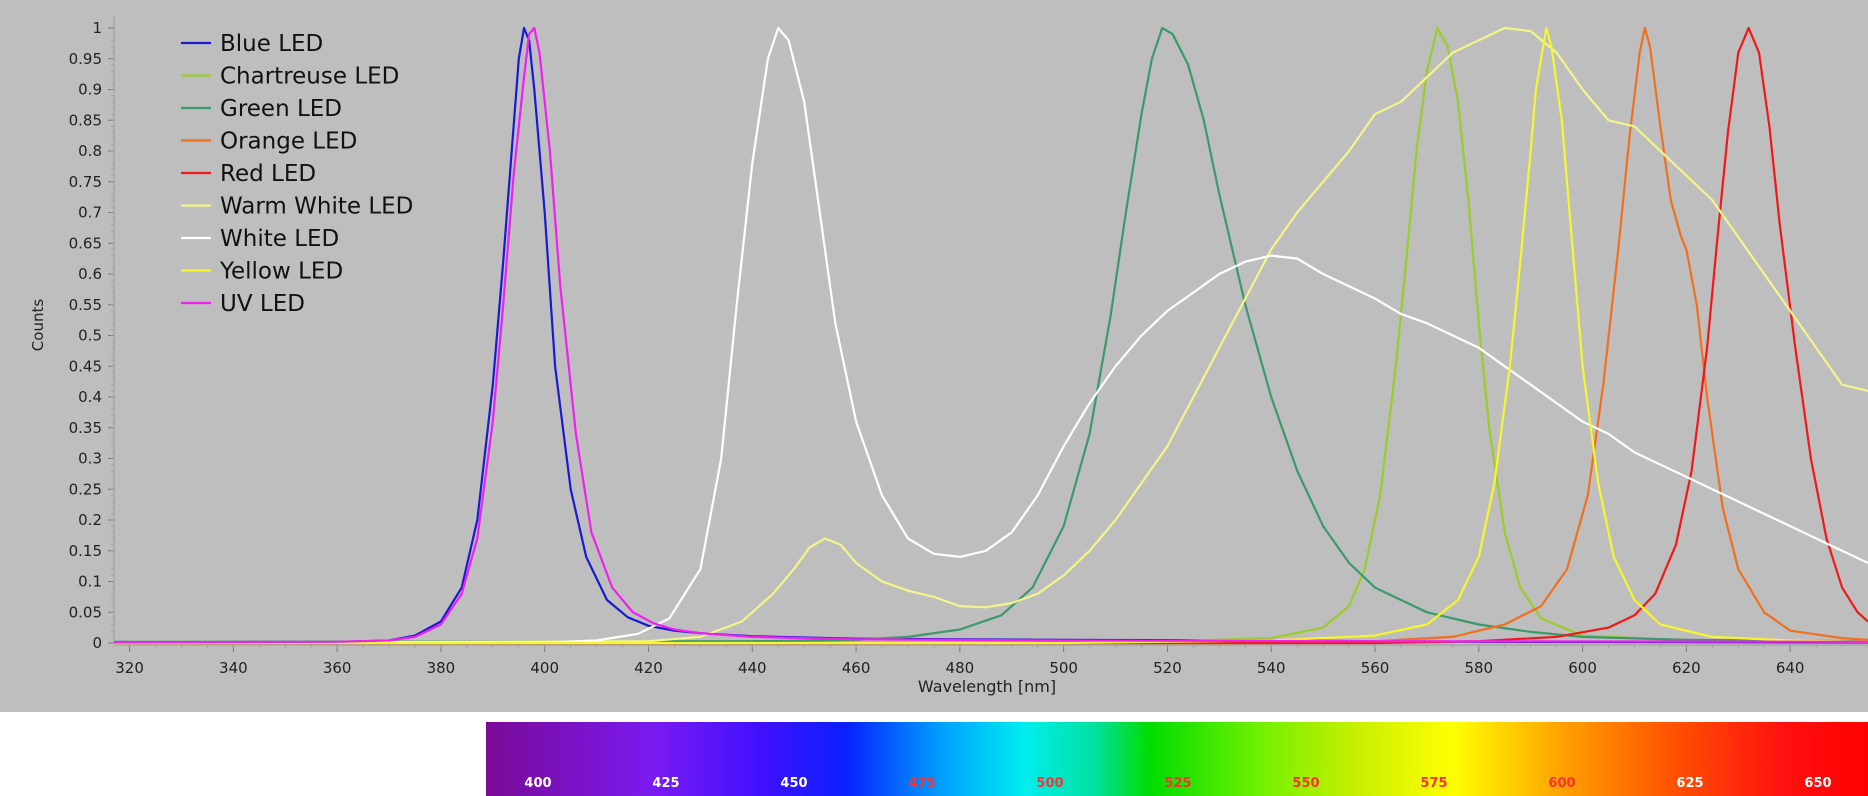 Image resolution: width=1868 pixels, height=796 pixels. I want to click on spectrum-label: 625, so click(1689, 783).